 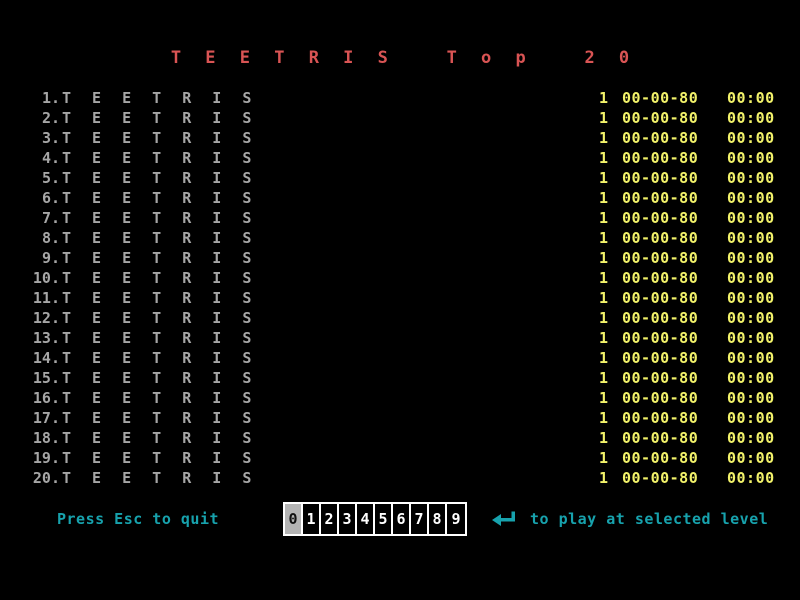 What do you see at coordinates (50, 138) in the screenshot?
I see `entry-rank: 3.` at bounding box center [50, 138].